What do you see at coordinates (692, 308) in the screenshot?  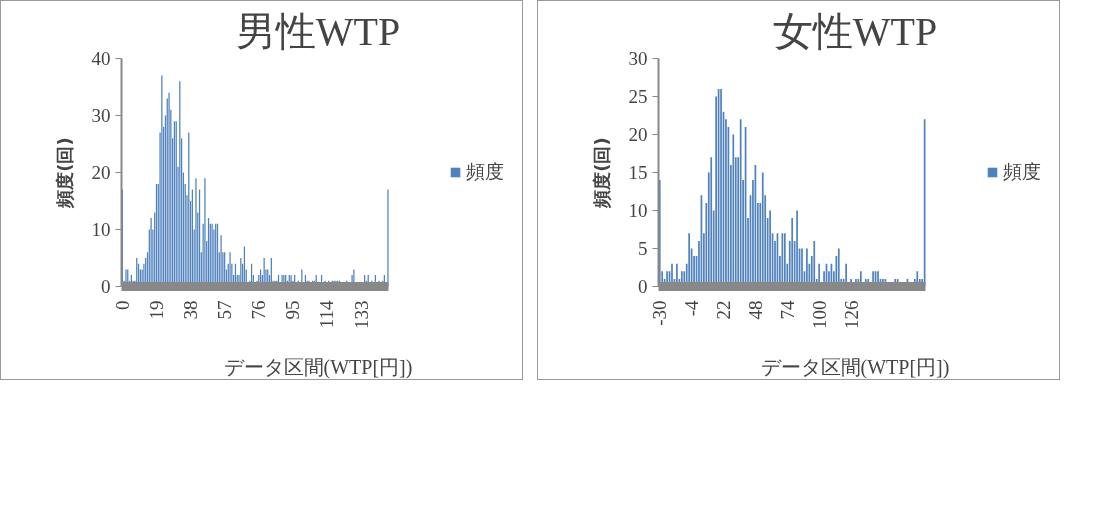 I see `x-tick-label: -4` at bounding box center [692, 308].